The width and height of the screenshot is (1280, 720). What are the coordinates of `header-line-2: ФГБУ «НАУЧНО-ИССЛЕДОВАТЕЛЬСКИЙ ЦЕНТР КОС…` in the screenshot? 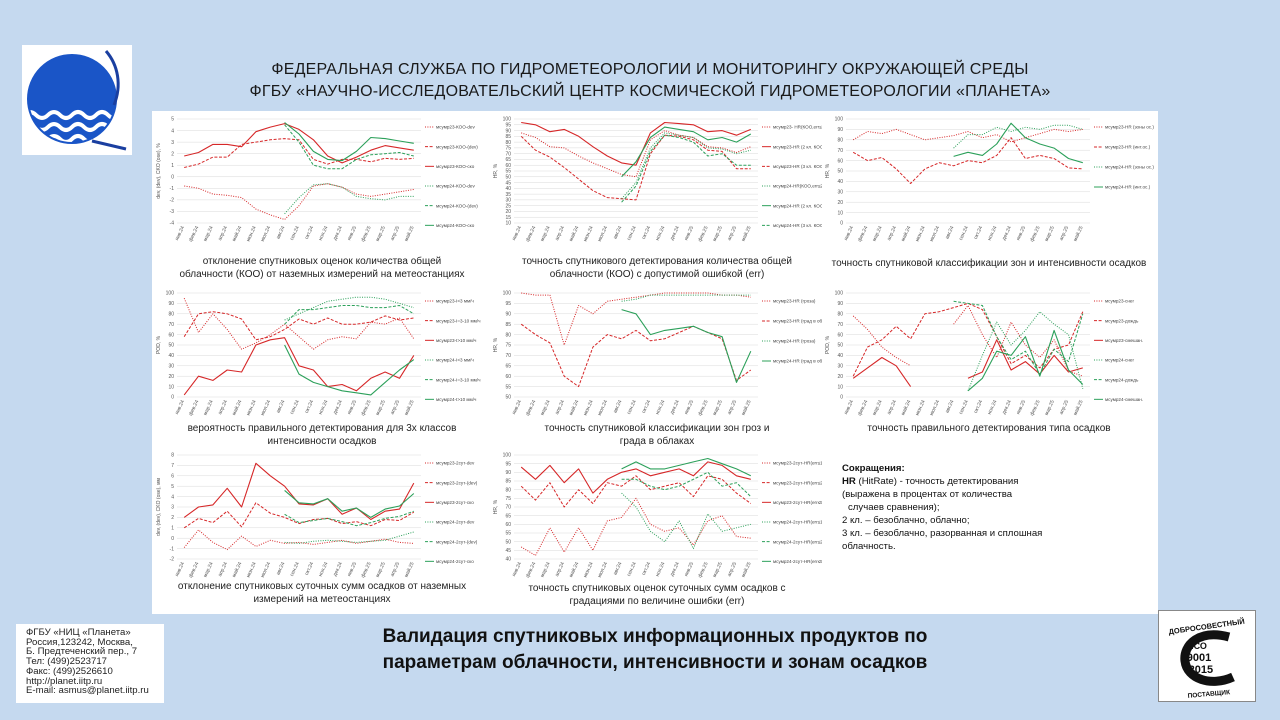 It's located at (650, 91).